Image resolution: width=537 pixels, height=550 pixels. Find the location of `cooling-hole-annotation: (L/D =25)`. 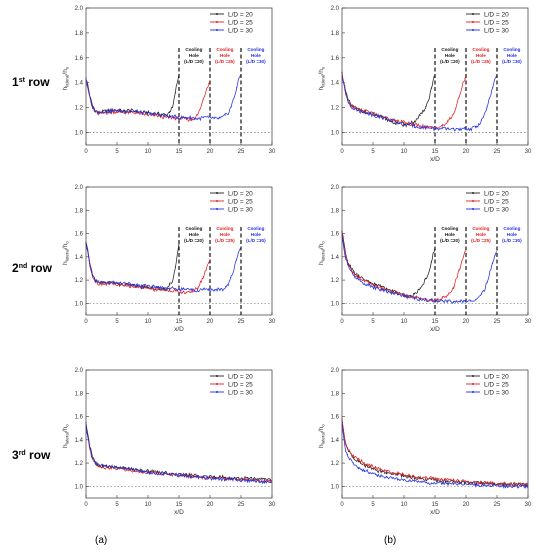

cooling-hole-annotation: (L/D =25) is located at coordinates (481, 240).